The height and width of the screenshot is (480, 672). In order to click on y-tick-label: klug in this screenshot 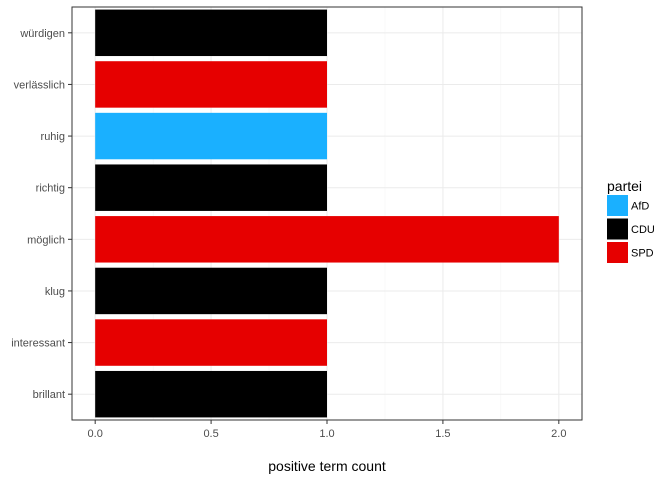, I will do `click(55, 292)`.